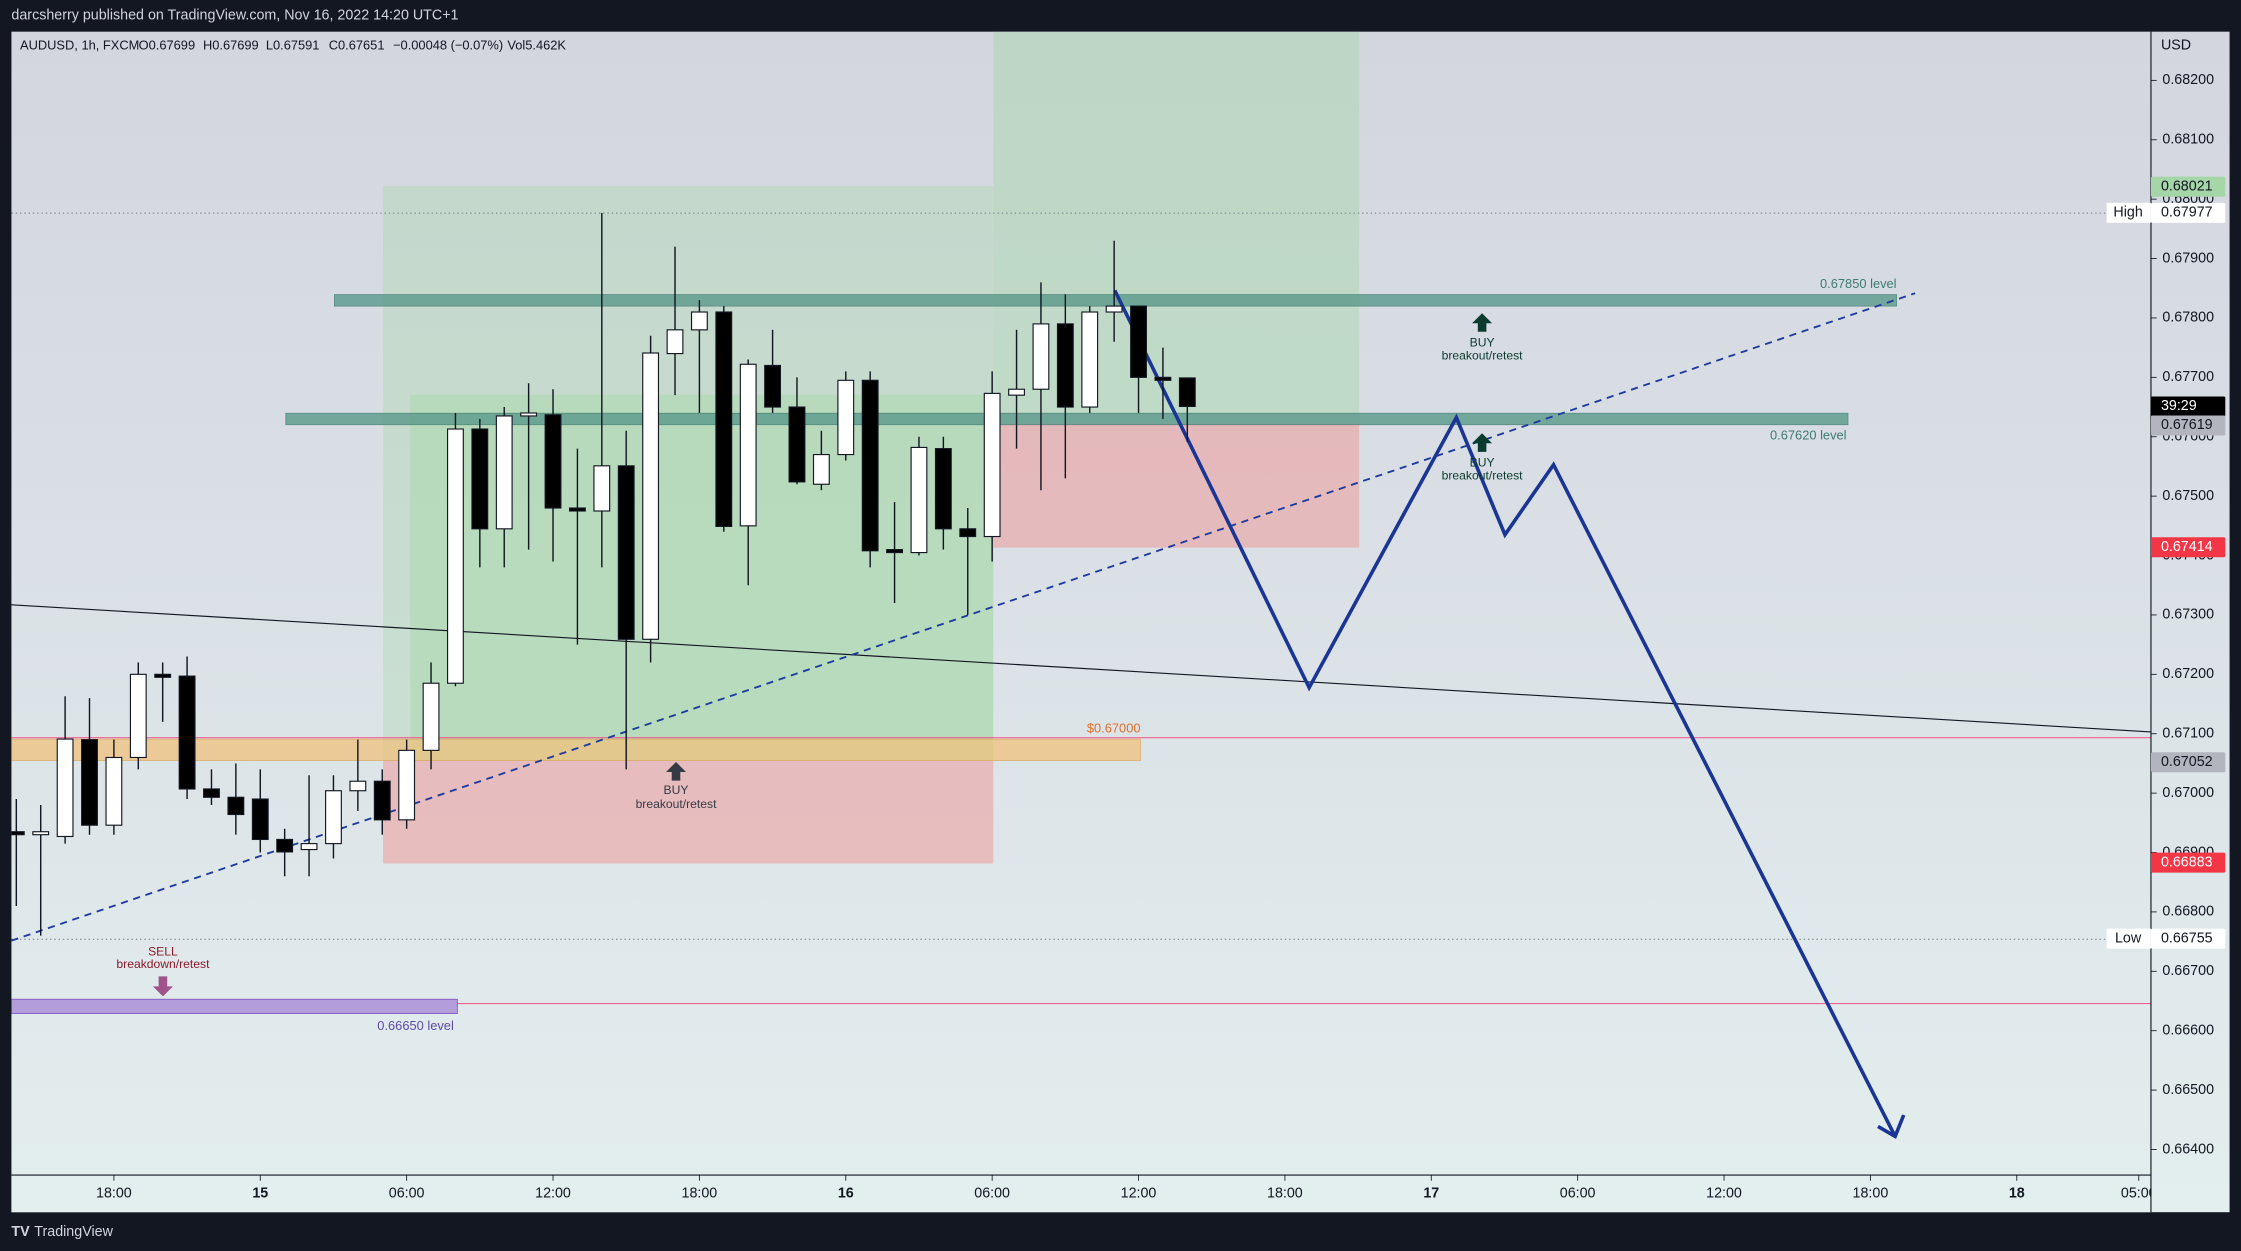 This screenshot has width=2241, height=1251. I want to click on y-tick-label: 0.67900, so click(2188, 258).